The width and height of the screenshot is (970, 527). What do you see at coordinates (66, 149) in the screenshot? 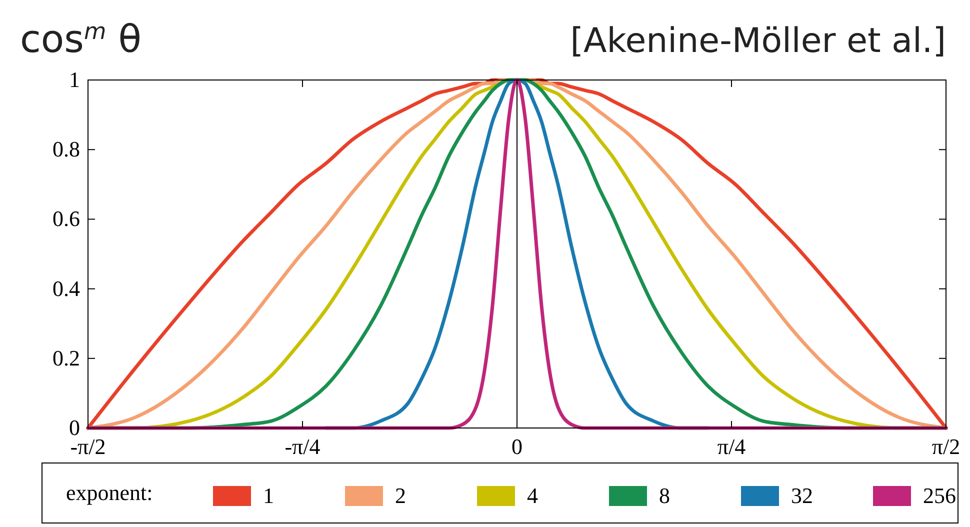
I see `y-tick-label: 0.8` at bounding box center [66, 149].